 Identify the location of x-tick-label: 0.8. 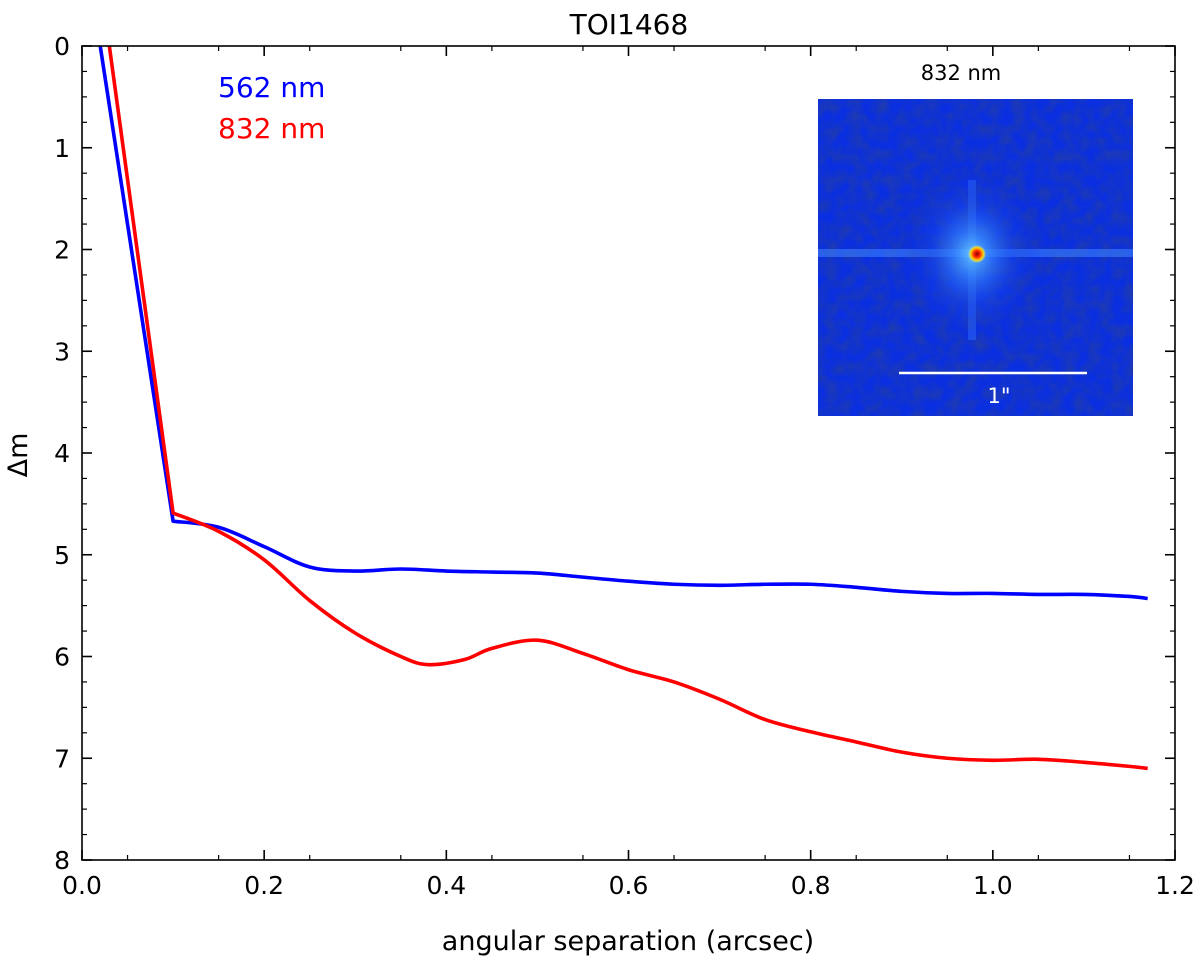
(811, 885).